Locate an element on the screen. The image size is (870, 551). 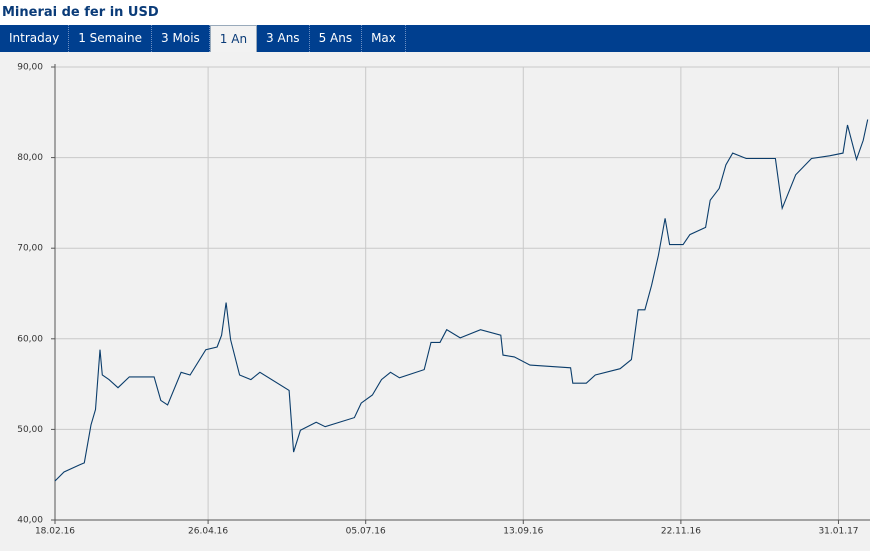
y-tick-label: 40,00 is located at coordinates (30, 521).